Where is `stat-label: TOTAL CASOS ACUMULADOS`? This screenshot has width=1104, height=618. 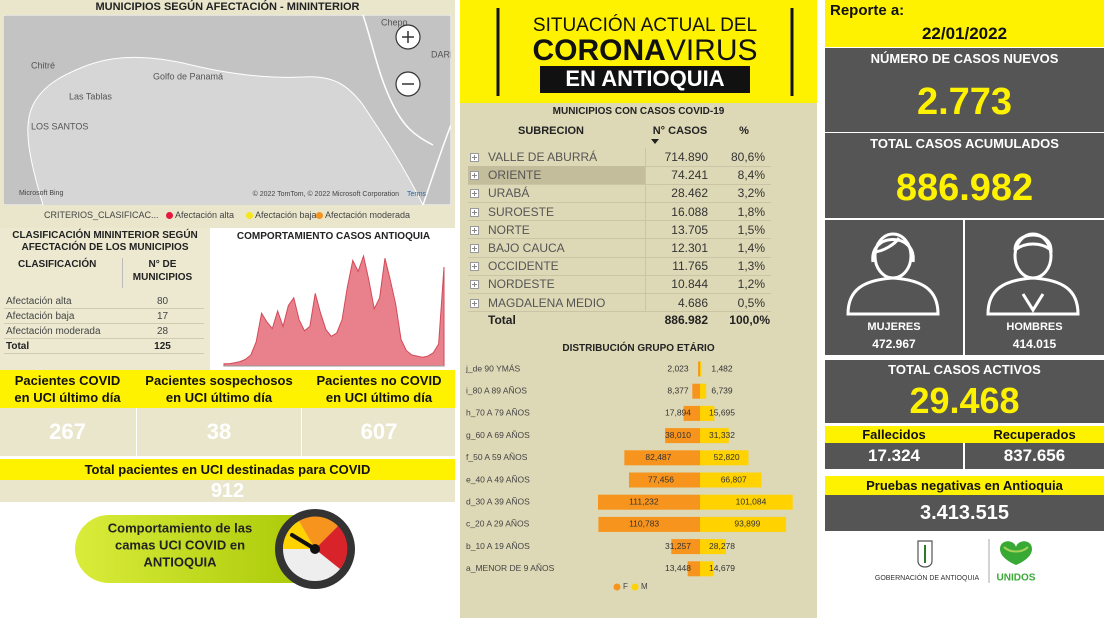 stat-label: TOTAL CASOS ACUMULADOS is located at coordinates (964, 143).